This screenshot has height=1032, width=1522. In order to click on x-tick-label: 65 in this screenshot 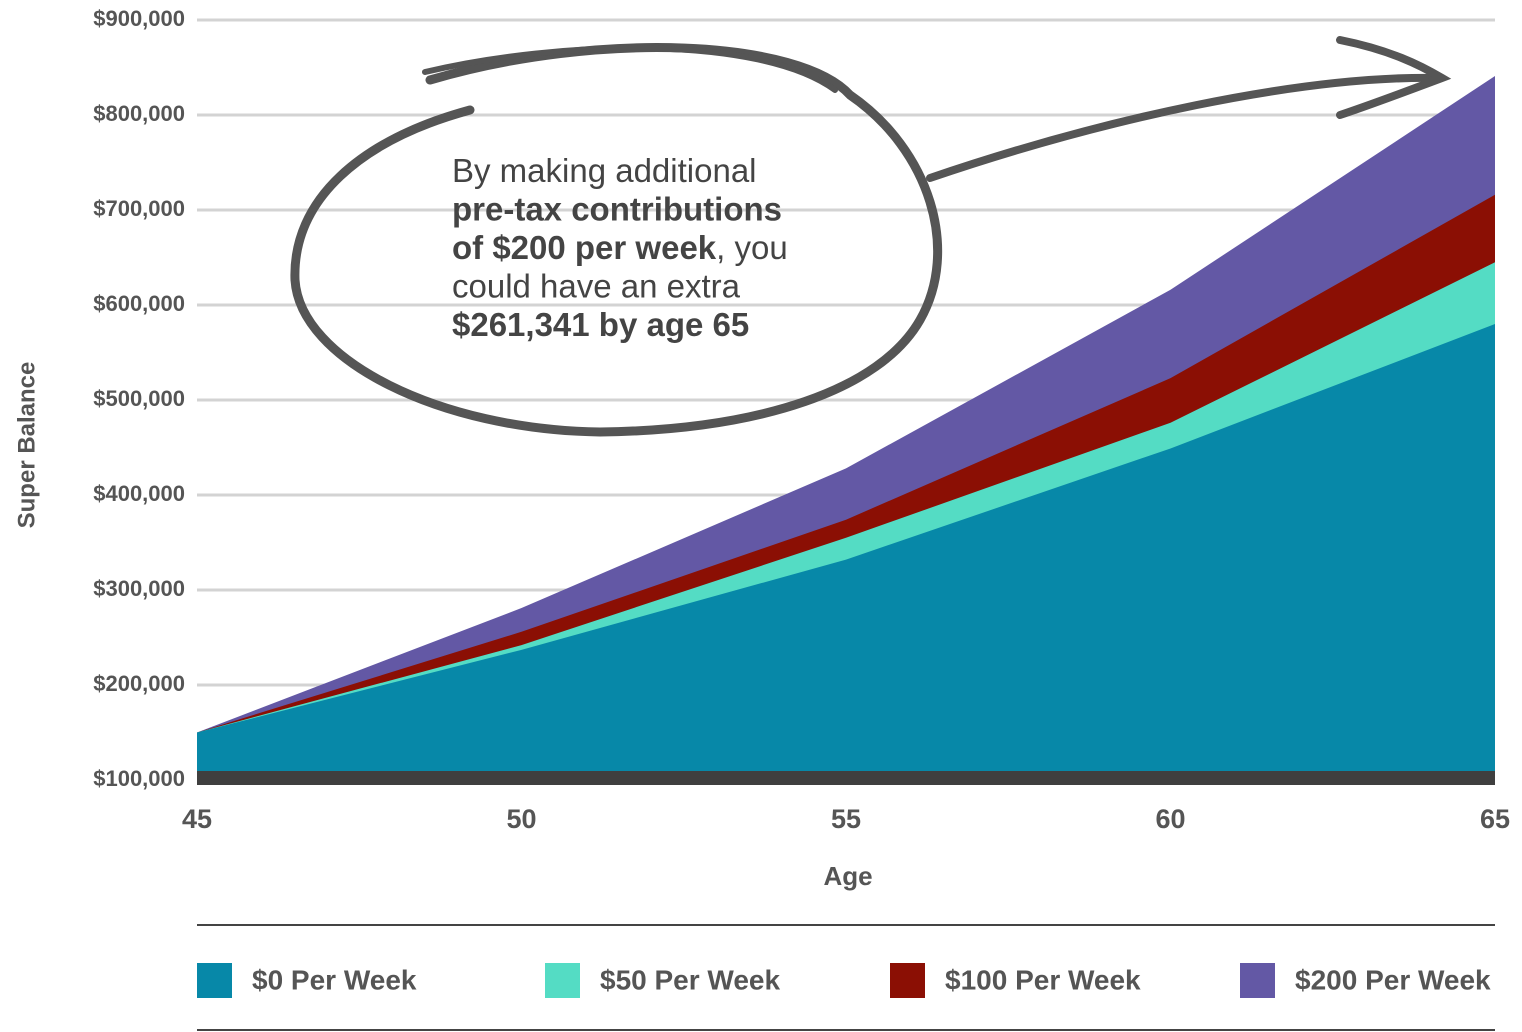, I will do `click(1495, 819)`.